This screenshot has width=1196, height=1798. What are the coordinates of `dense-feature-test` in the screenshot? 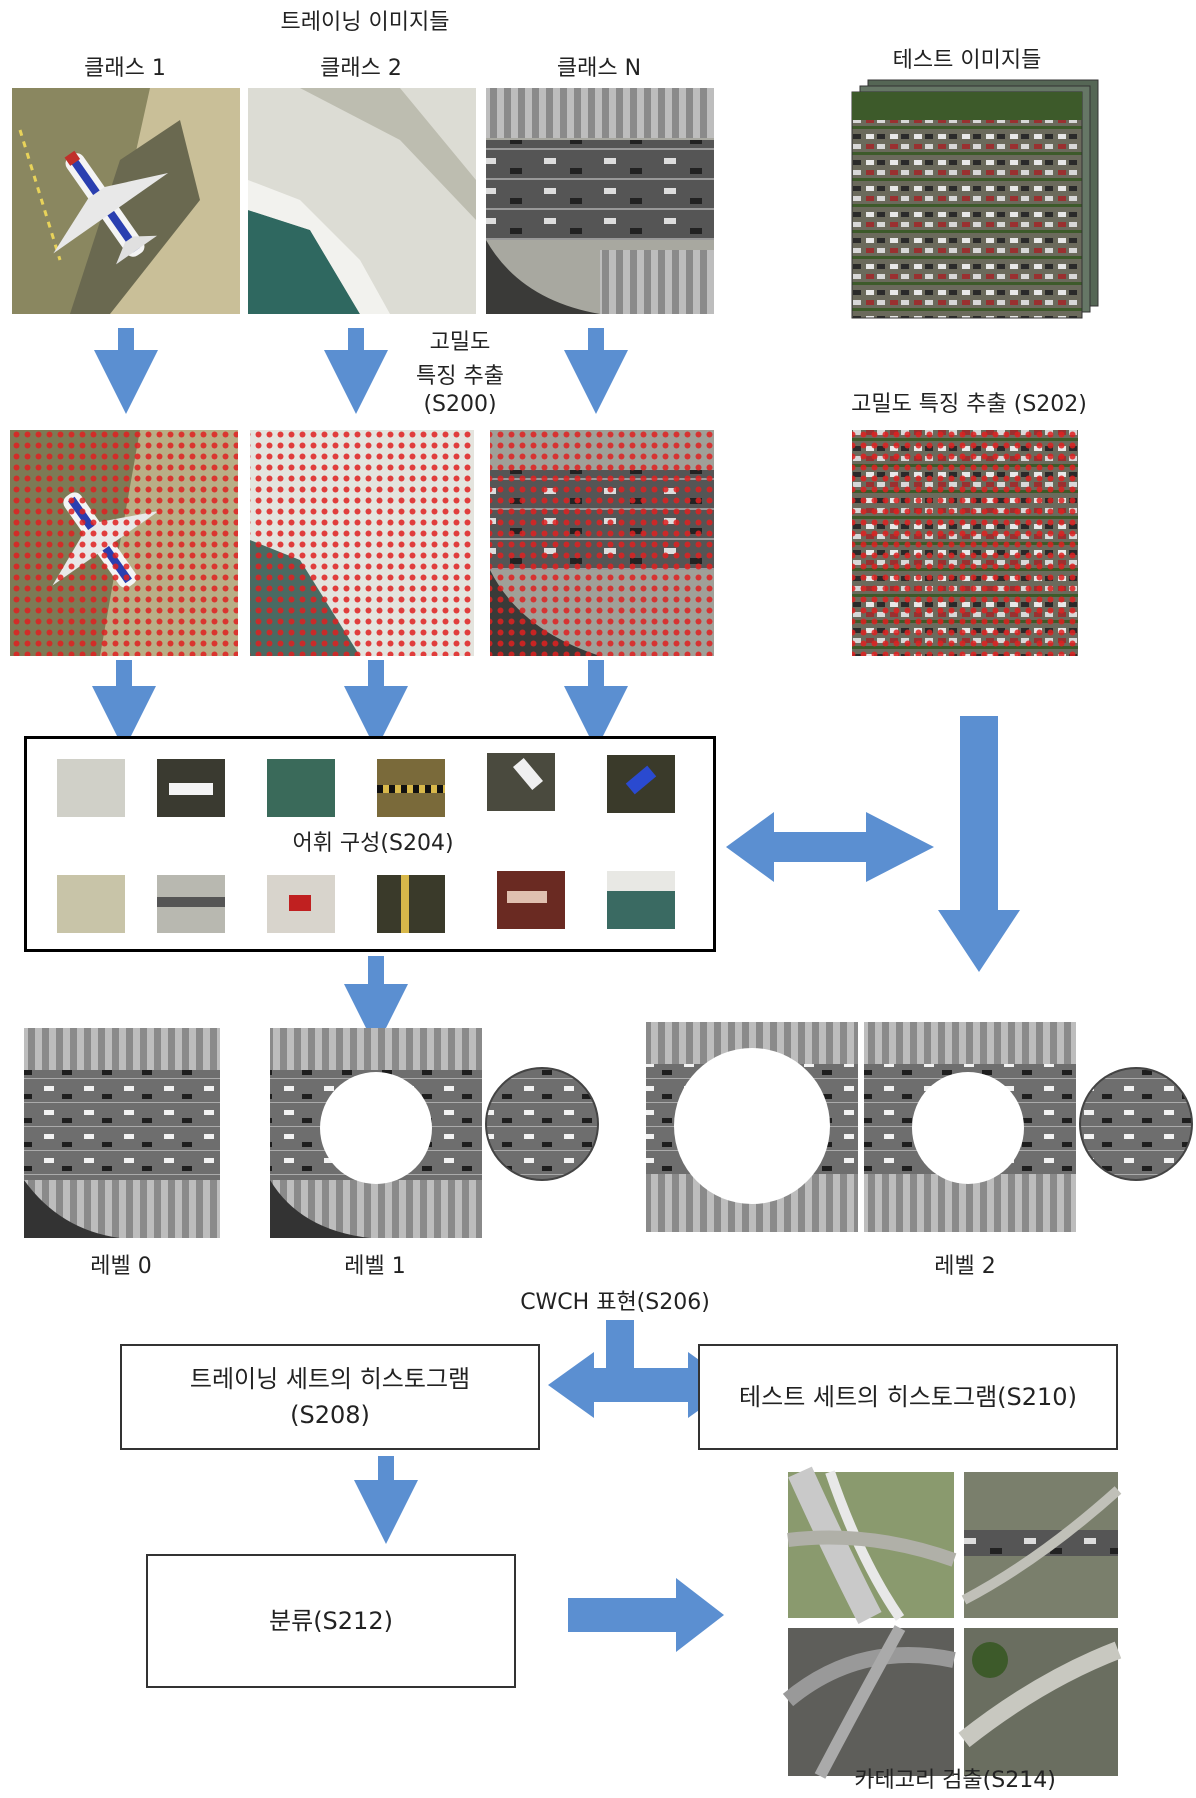 It's located at (965, 543).